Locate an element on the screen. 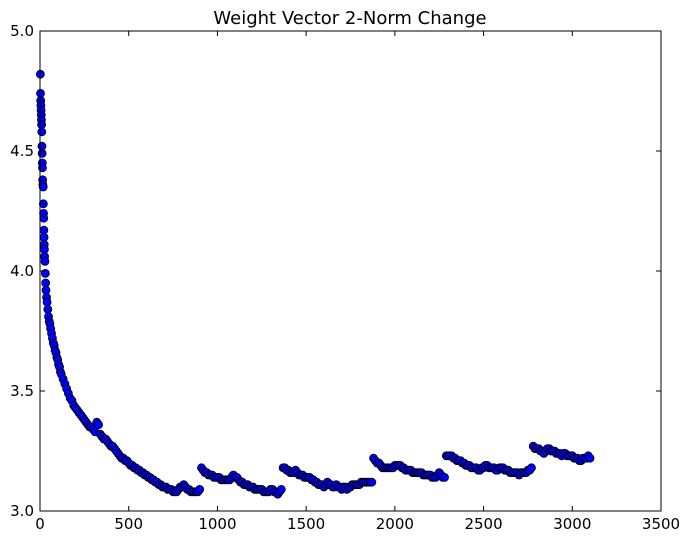 The width and height of the screenshot is (690, 545). x-tick-label: 2000 is located at coordinates (395, 524).